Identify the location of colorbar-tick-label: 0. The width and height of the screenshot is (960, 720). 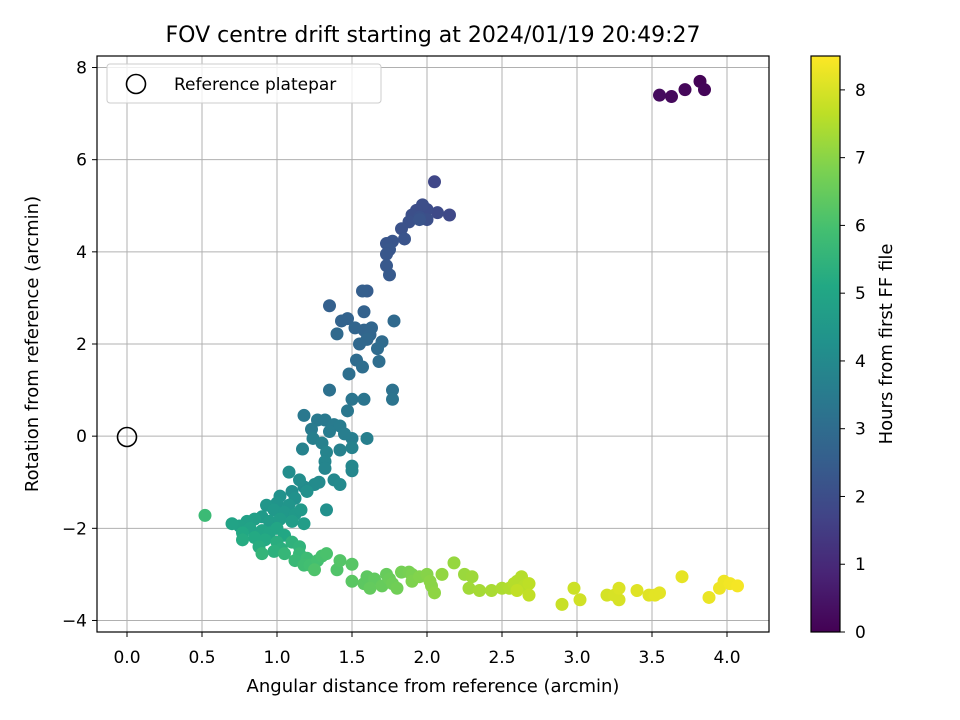
(860, 633).